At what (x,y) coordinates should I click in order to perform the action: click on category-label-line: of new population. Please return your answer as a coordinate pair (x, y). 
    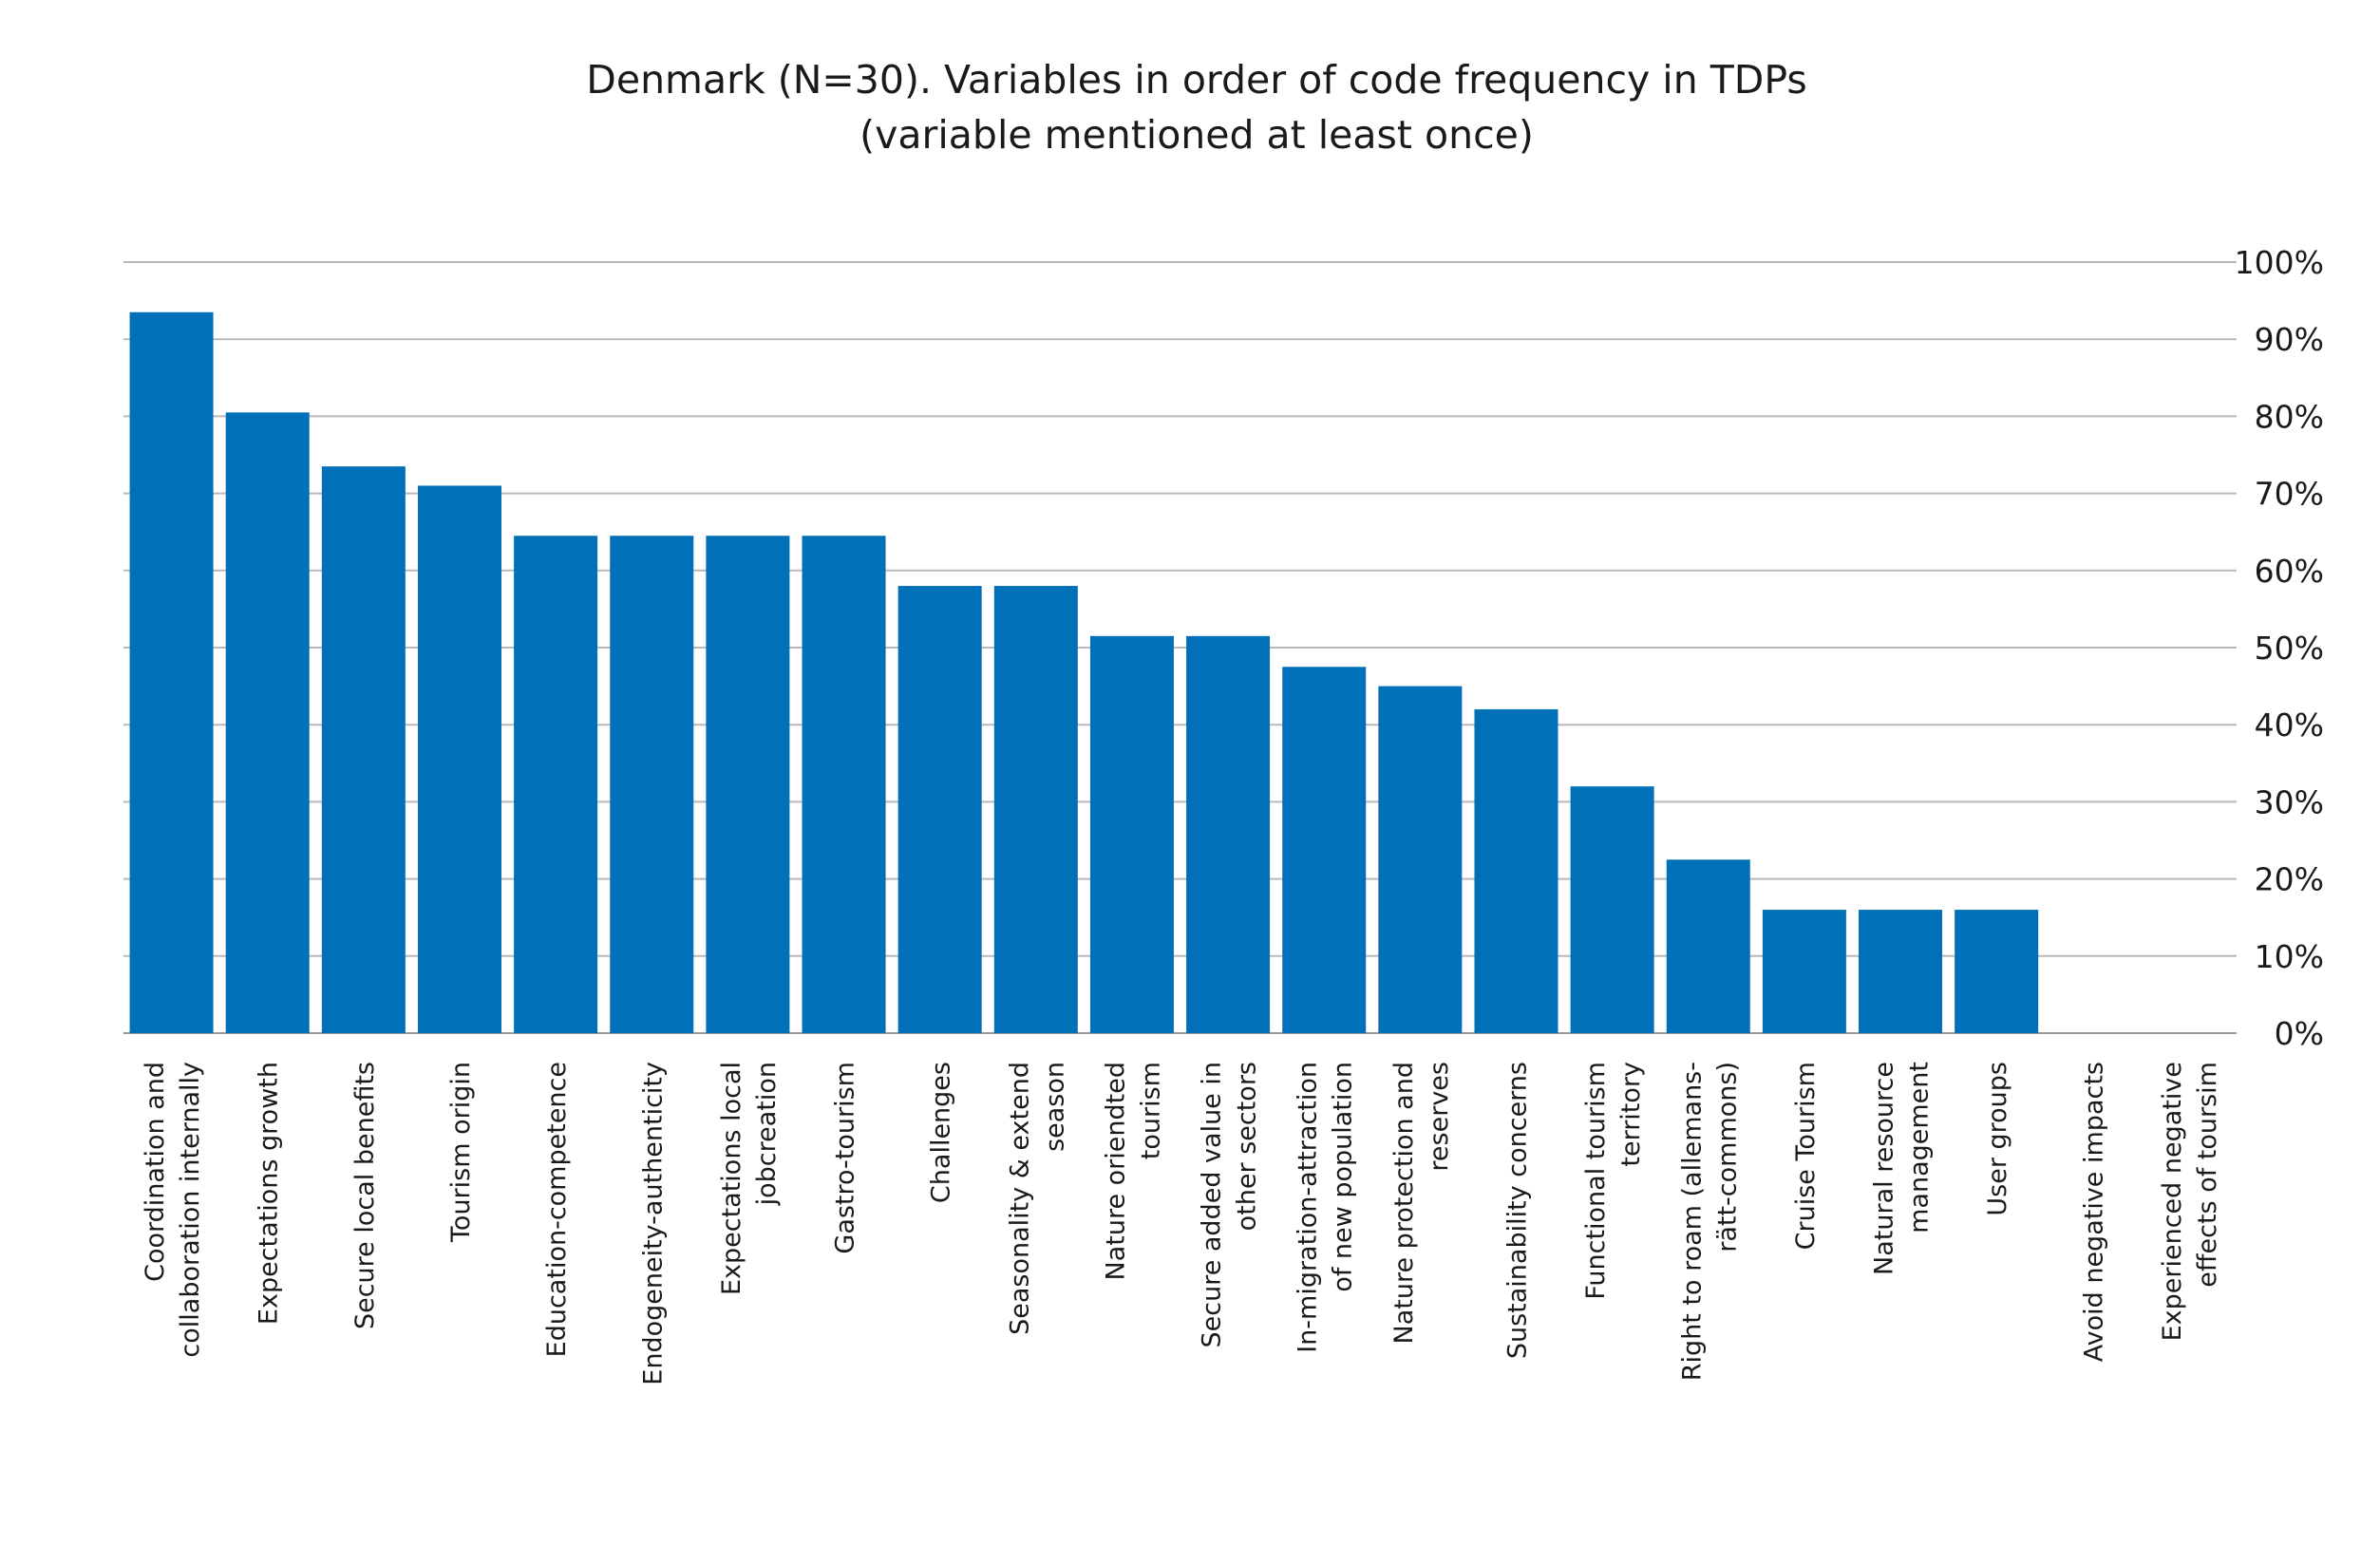
    Looking at the image, I should click on (1343, 1177).